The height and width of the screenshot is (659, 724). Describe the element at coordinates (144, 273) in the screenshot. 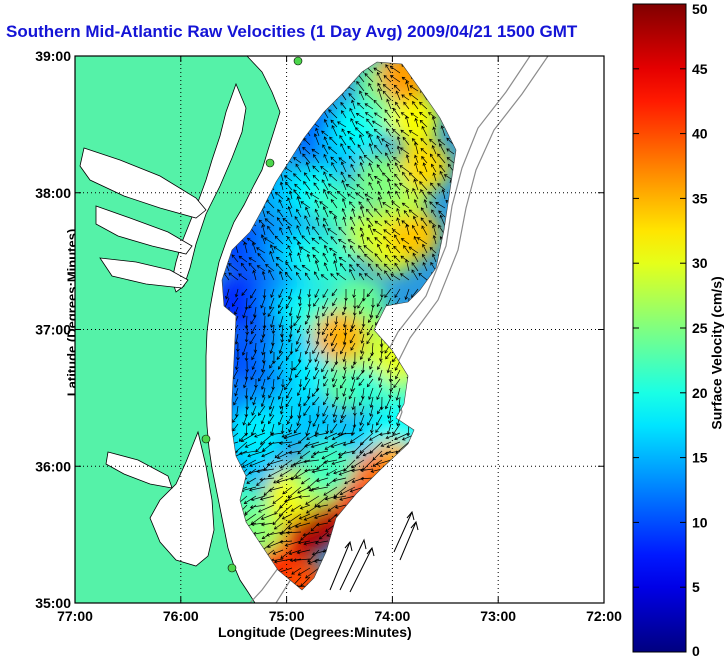

I see `bay-branch` at that location.